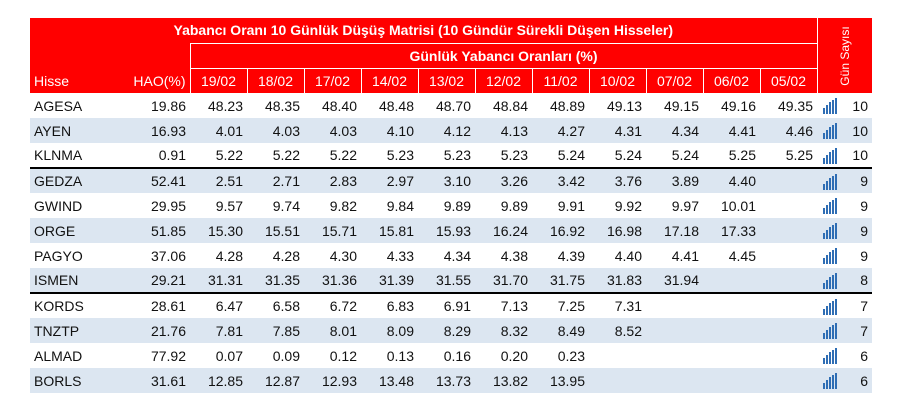 The width and height of the screenshot is (909, 419). Describe the element at coordinates (788, 80) in the screenshot. I see `column-header: 05/02` at that location.